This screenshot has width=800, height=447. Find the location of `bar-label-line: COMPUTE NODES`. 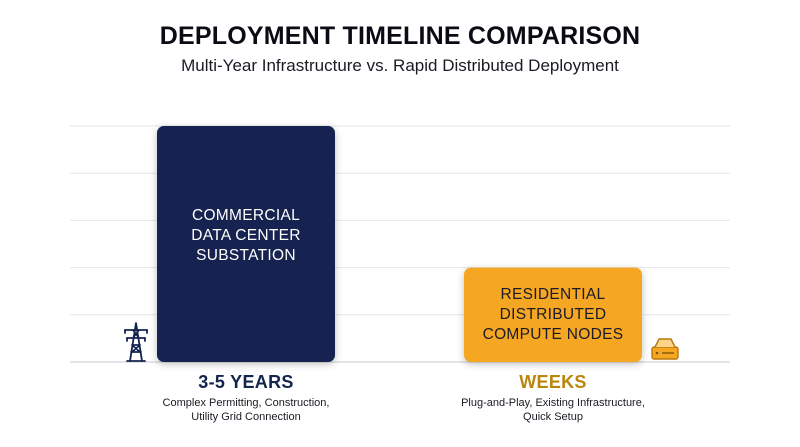

bar-label-line: COMPUTE NODES is located at coordinates (553, 334).